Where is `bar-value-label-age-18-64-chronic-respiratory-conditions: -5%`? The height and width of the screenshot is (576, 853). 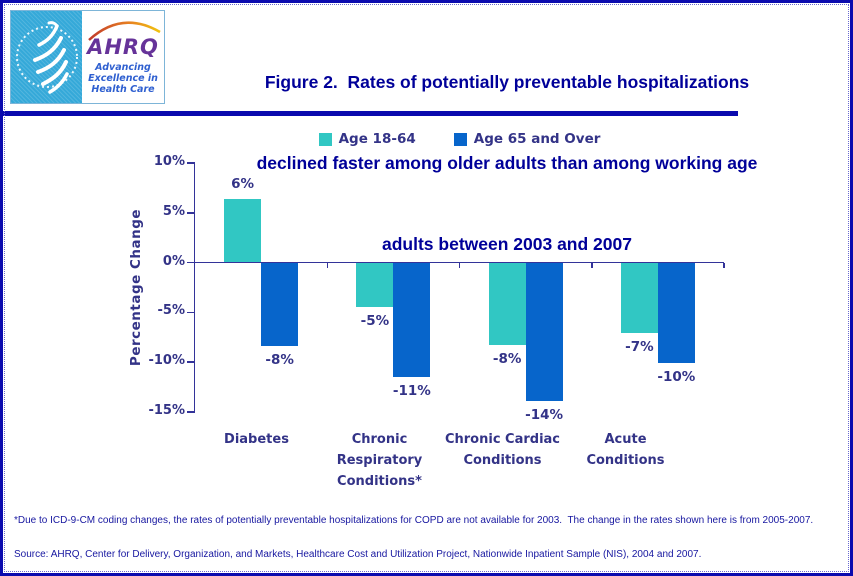 bar-value-label-age-18-64-chronic-respiratory-conditions: -5% is located at coordinates (375, 321).